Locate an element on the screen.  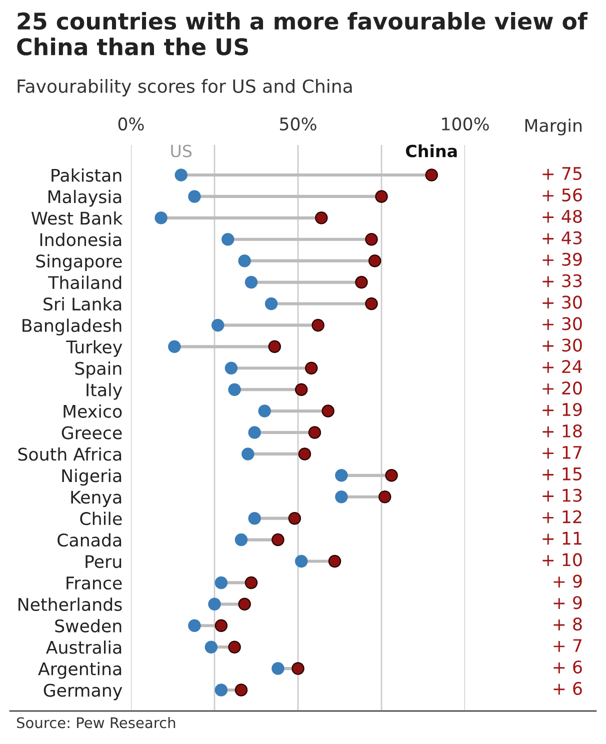
y-tick-label: Germany is located at coordinates (83, 692).